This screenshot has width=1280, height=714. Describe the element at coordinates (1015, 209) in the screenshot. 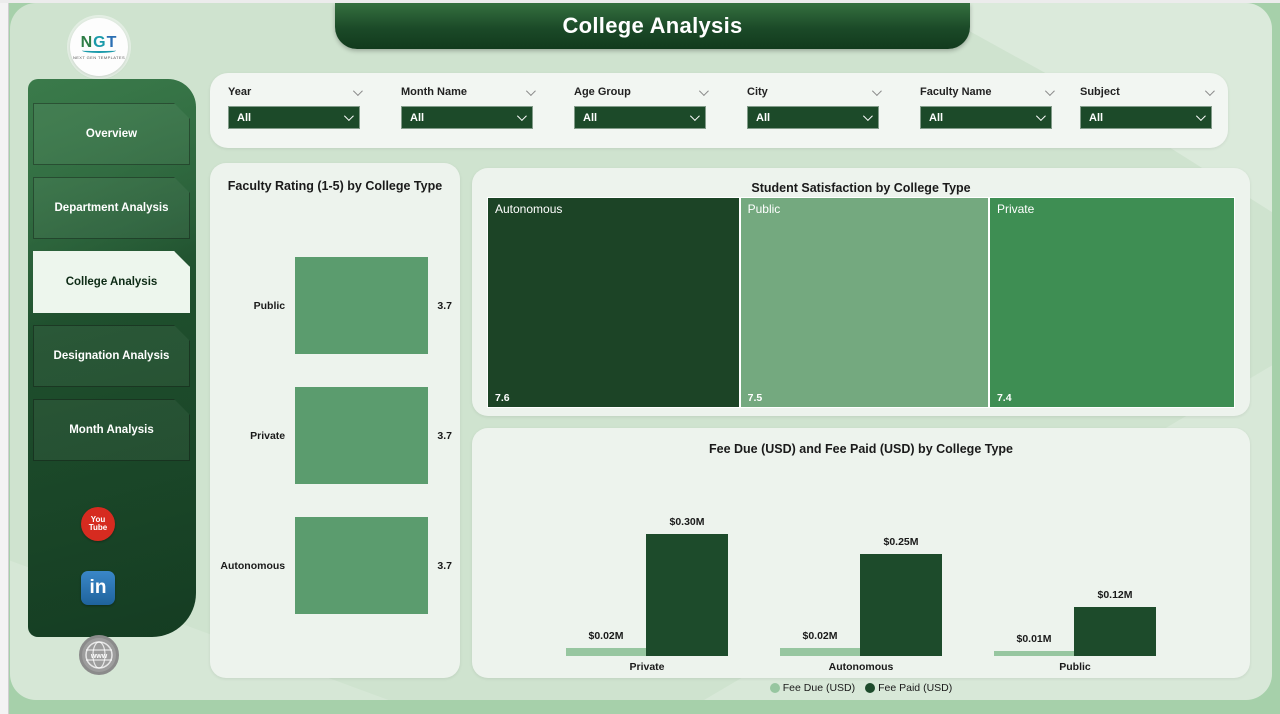

I see `treemap-category-label: Private` at that location.